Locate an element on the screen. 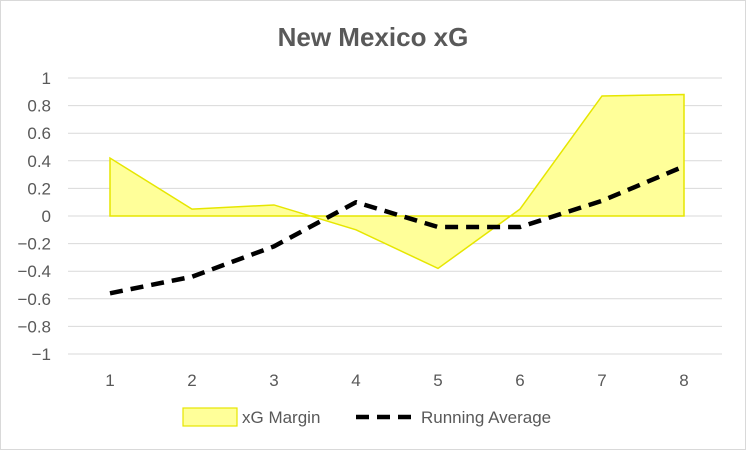 The image size is (746, 450). y-tick-label: −0.6 is located at coordinates (34, 299).